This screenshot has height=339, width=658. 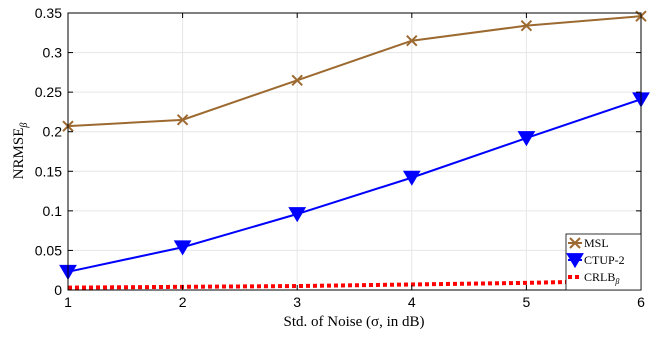 I want to click on y-axis-label: NRMSEβ, so click(x=20, y=151).